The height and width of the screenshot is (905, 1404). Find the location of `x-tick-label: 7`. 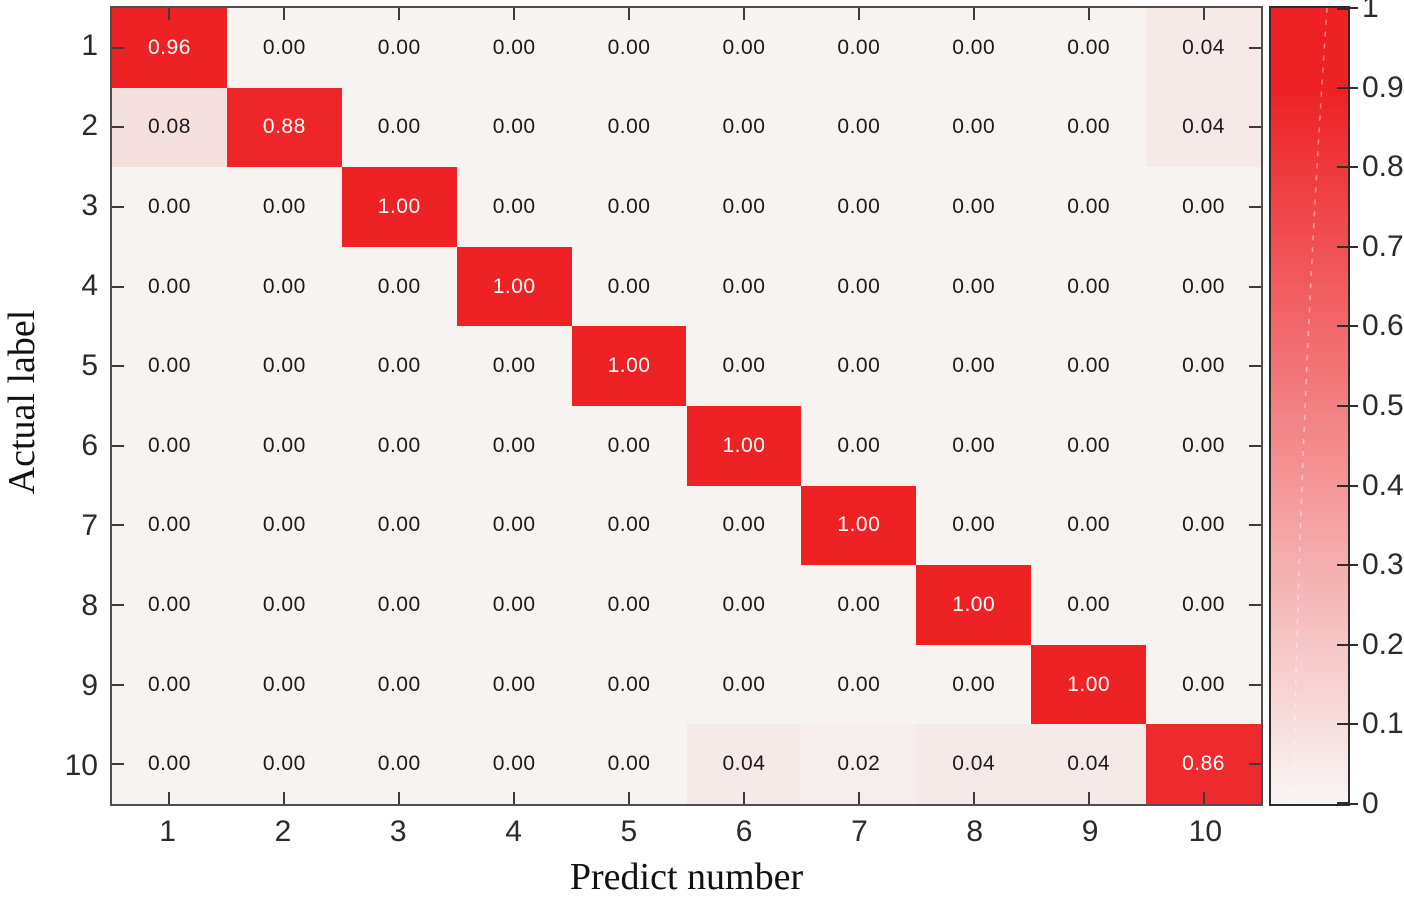

x-tick-label: 7 is located at coordinates (859, 831).